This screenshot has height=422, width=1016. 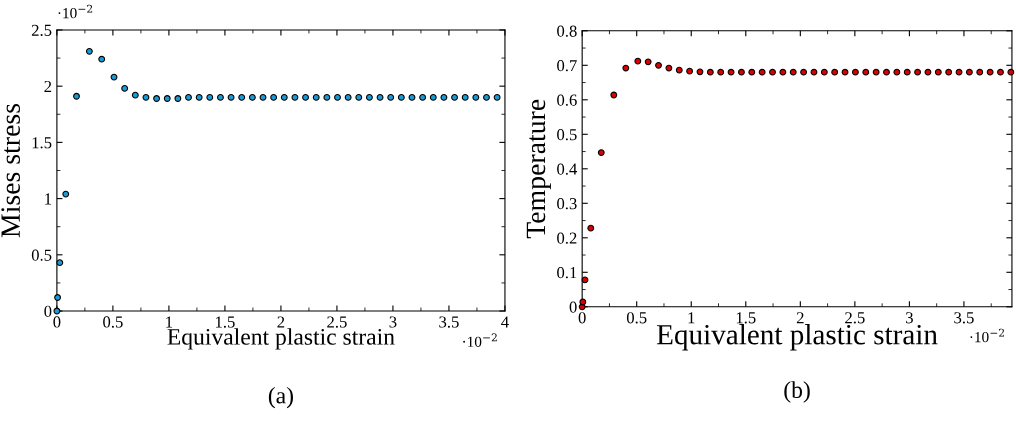 What do you see at coordinates (573, 307) in the screenshot?
I see `y-tick-label: 0` at bounding box center [573, 307].